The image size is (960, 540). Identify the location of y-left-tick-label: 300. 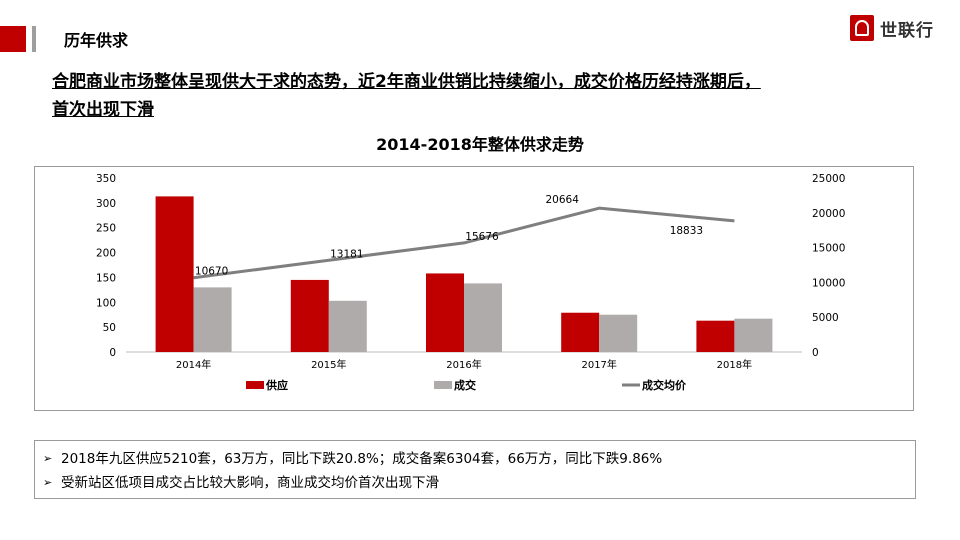
(106, 204).